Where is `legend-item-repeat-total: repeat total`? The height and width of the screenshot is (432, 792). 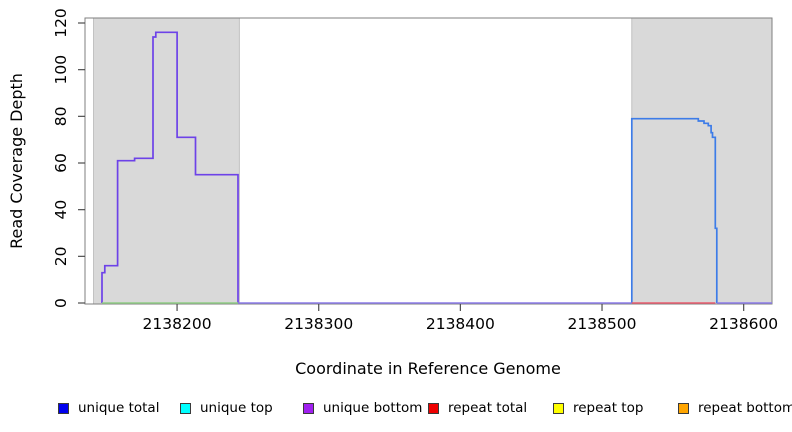
legend-item-repeat-total: repeat total is located at coordinates (477, 408).